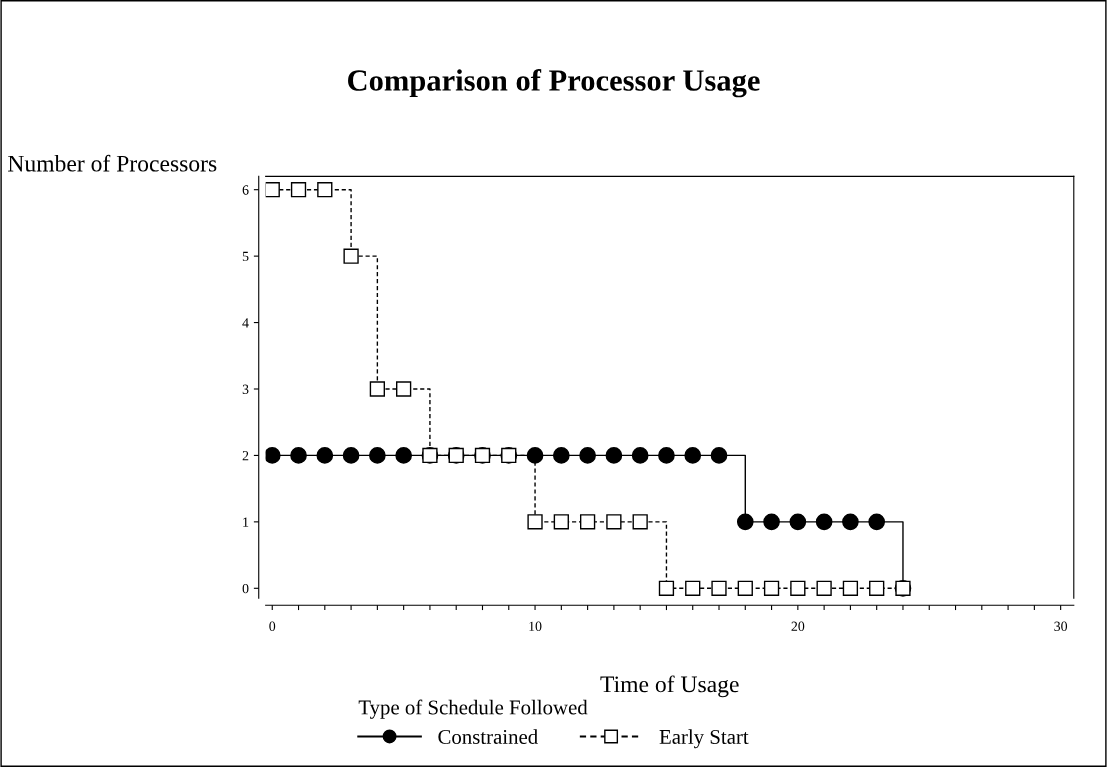 The image size is (1107, 767). What do you see at coordinates (704, 739) in the screenshot?
I see `legend-label: Early Start` at bounding box center [704, 739].